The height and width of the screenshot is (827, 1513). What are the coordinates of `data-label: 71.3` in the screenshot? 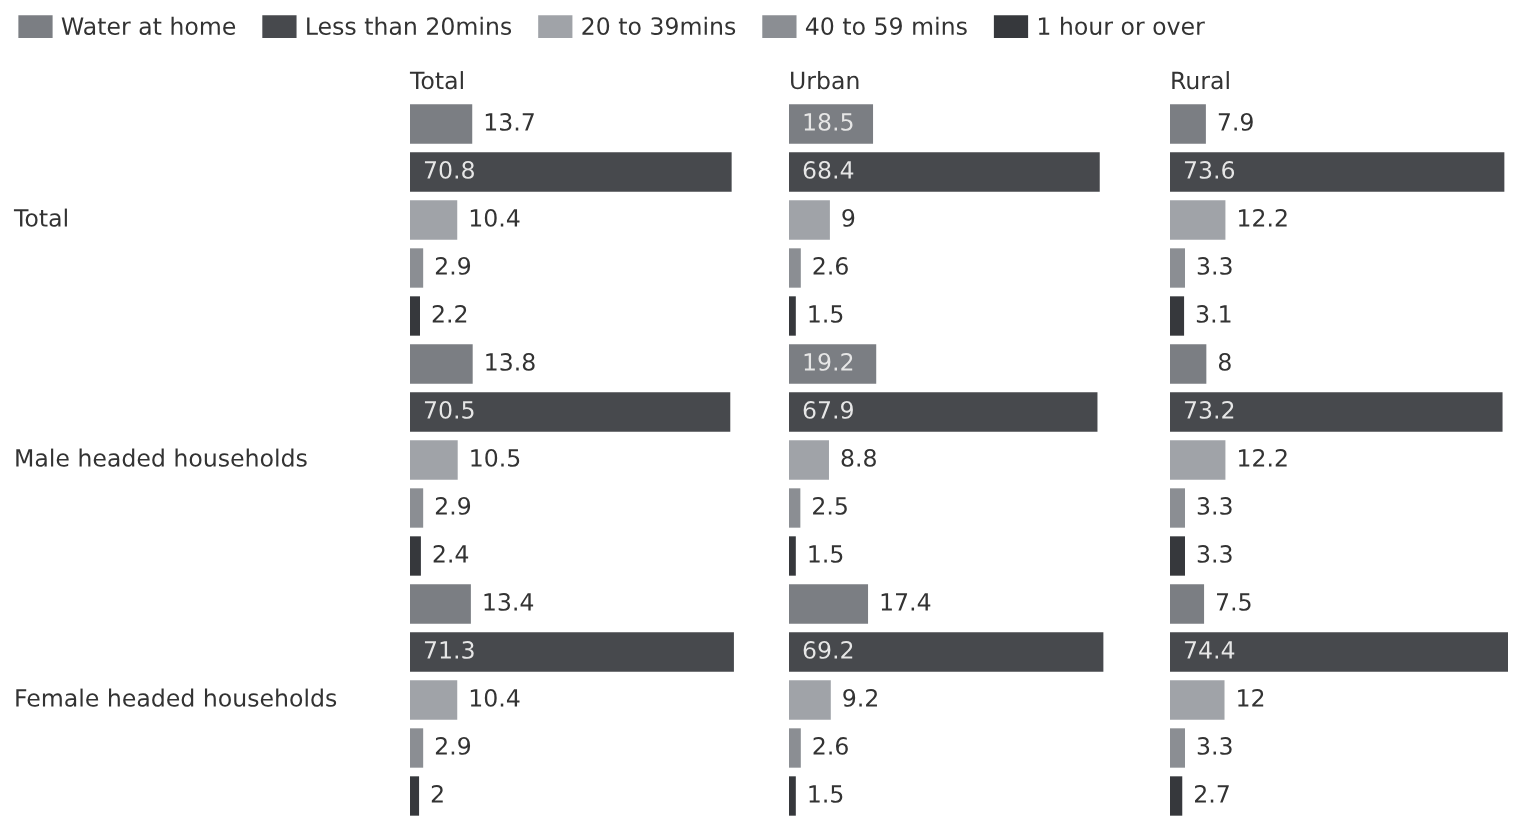 It's located at (449, 649).